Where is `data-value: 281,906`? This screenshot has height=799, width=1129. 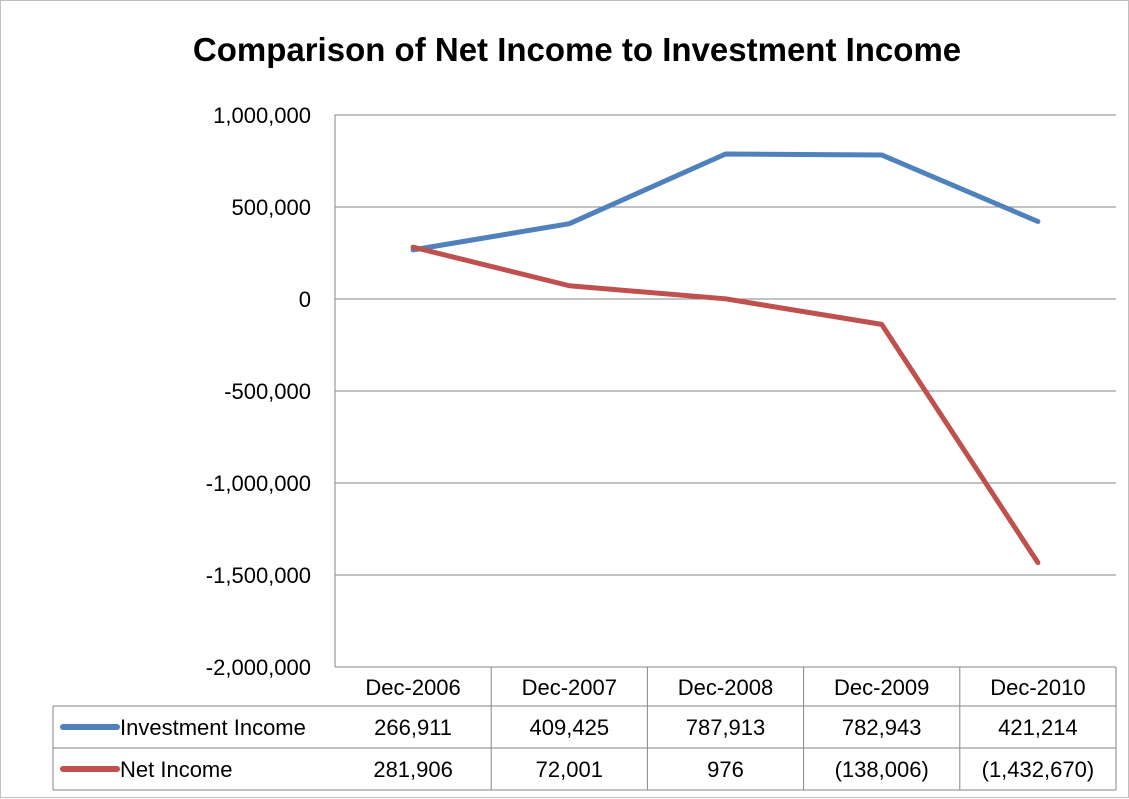
data-value: 281,906 is located at coordinates (413, 769).